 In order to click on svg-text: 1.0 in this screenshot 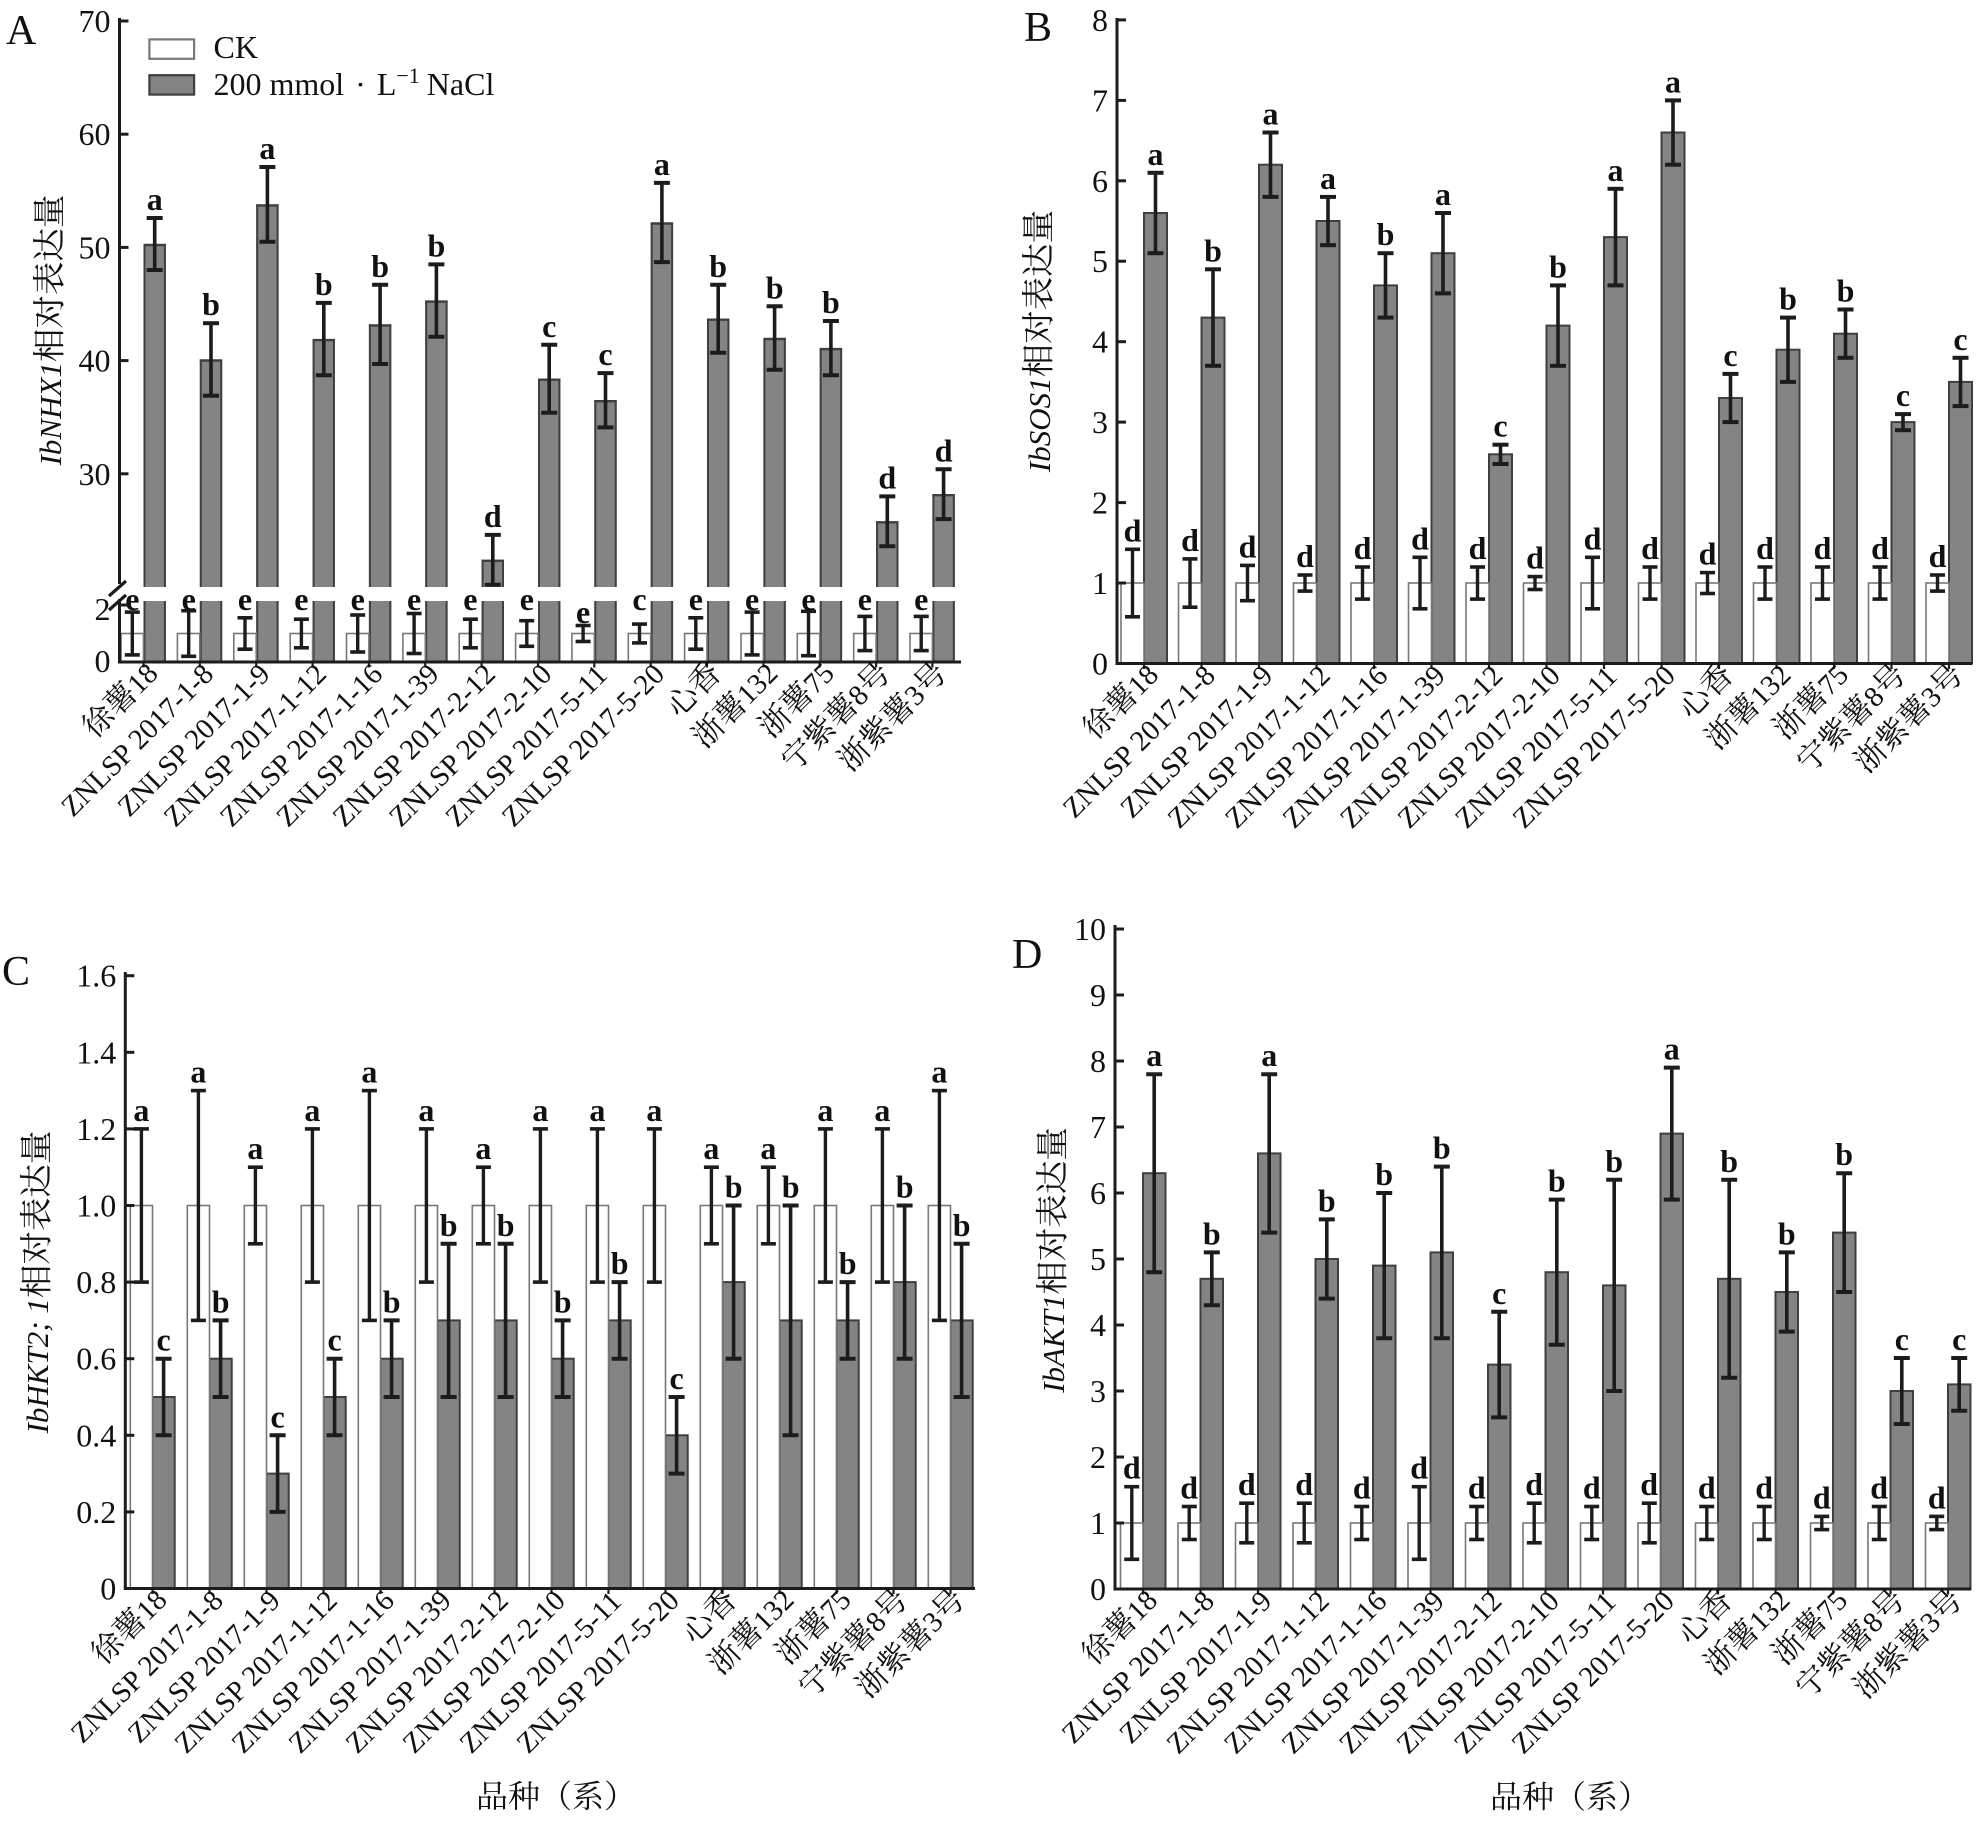, I will do `click(96, 1206)`.